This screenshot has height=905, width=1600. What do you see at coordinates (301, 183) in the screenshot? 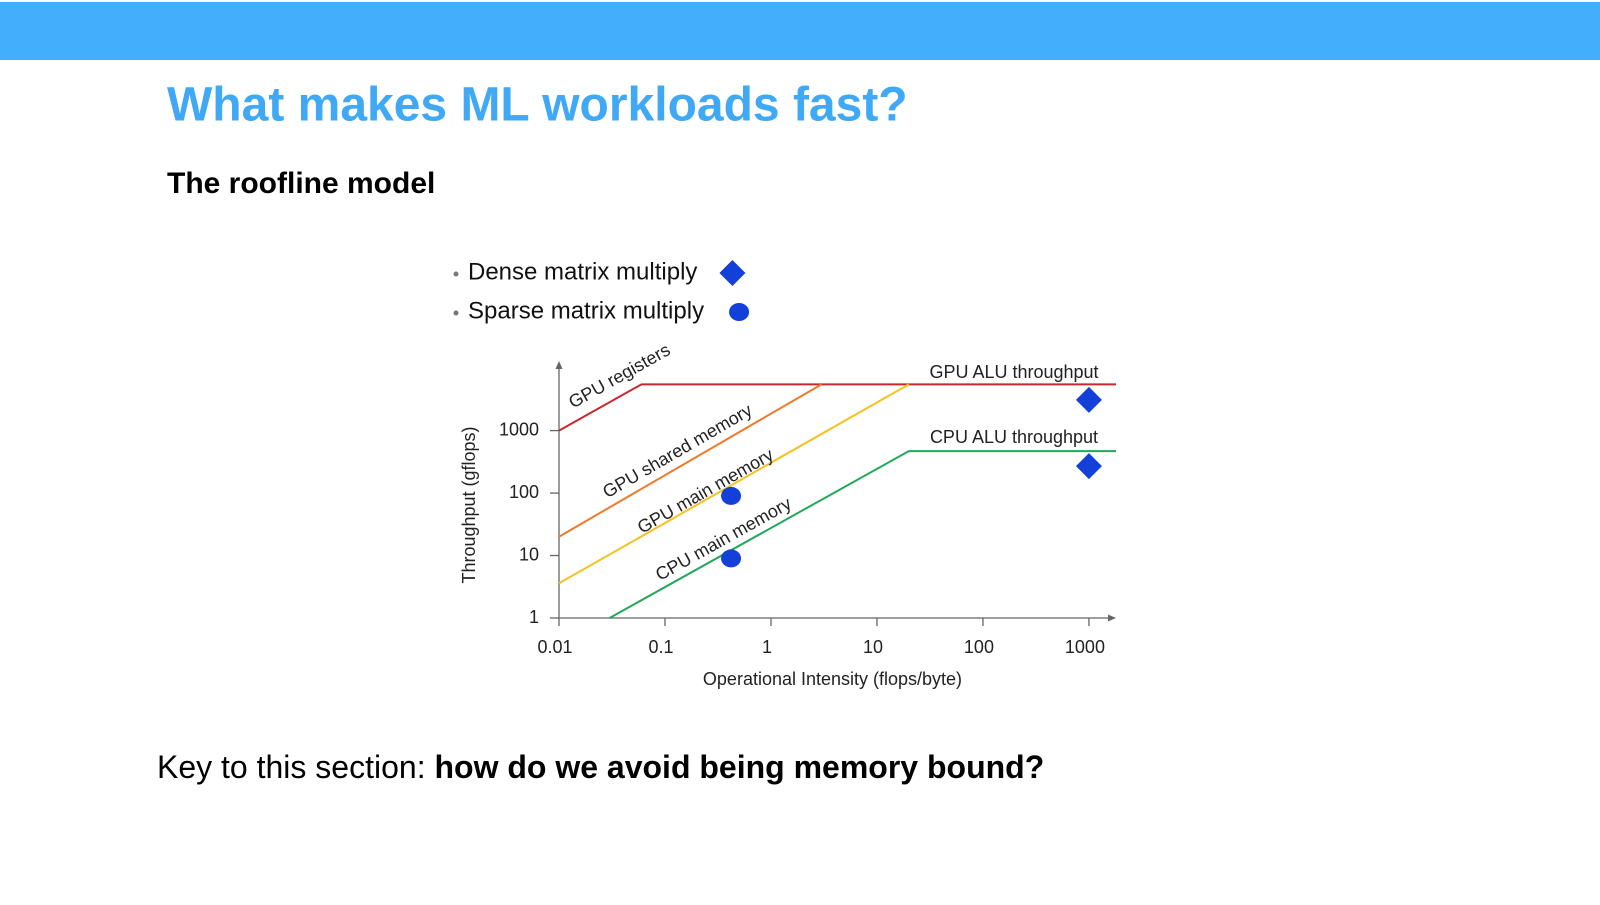
I see `slide-subtitle: The roofline model` at bounding box center [301, 183].